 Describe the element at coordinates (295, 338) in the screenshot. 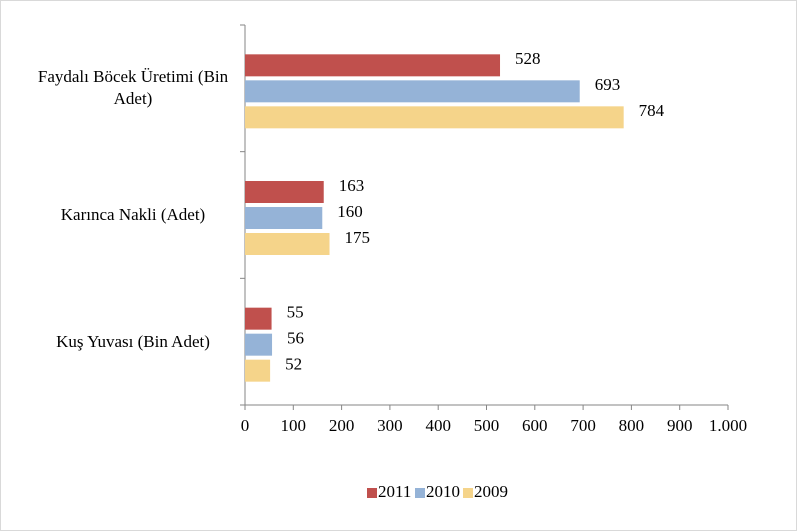

I see `data-label: 56` at that location.